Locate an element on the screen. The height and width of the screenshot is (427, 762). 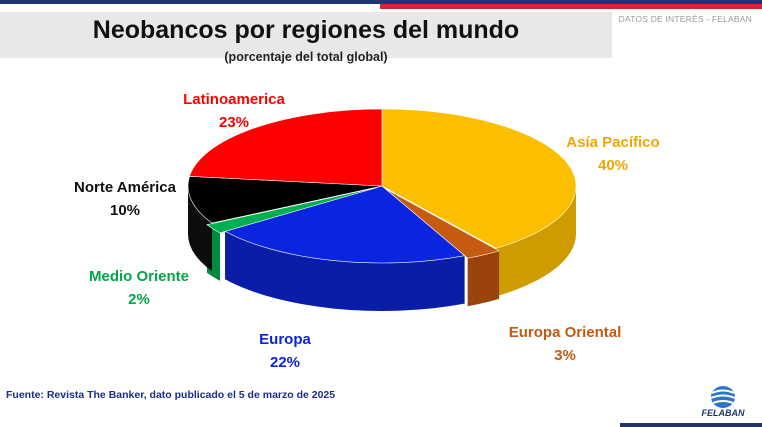
chart-subtitle: (porcentaje del total global) is located at coordinates (306, 57).